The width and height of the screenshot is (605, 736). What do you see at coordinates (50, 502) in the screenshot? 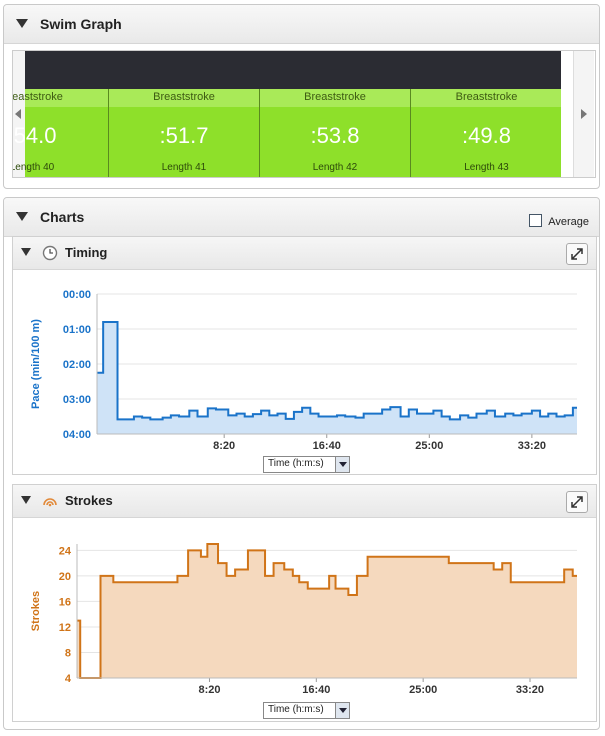
I see `strokes-icon` at bounding box center [50, 502].